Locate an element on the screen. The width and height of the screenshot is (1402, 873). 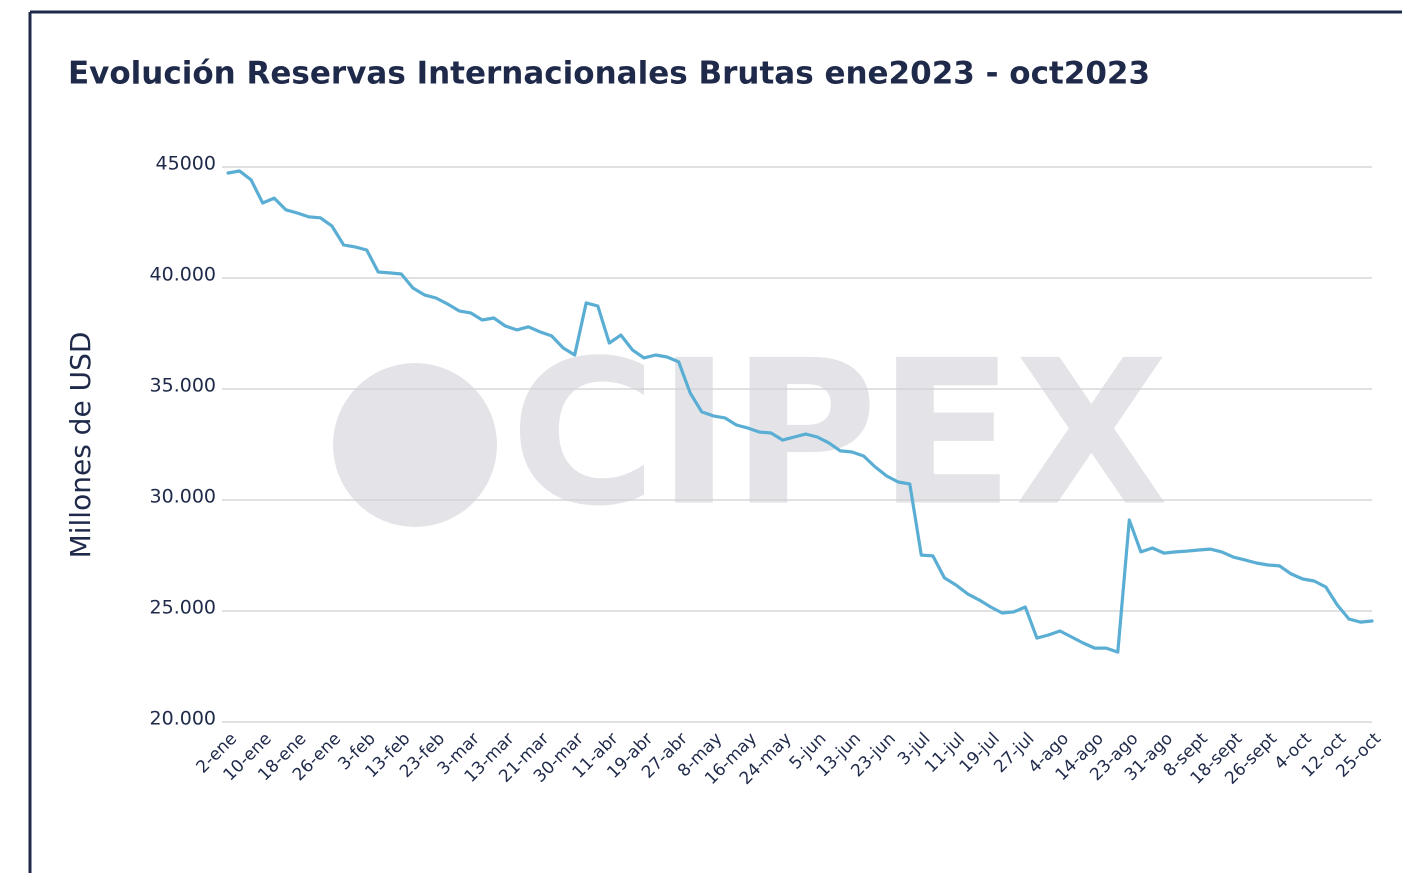
y-tick-label: 20.000 is located at coordinates (183, 719).